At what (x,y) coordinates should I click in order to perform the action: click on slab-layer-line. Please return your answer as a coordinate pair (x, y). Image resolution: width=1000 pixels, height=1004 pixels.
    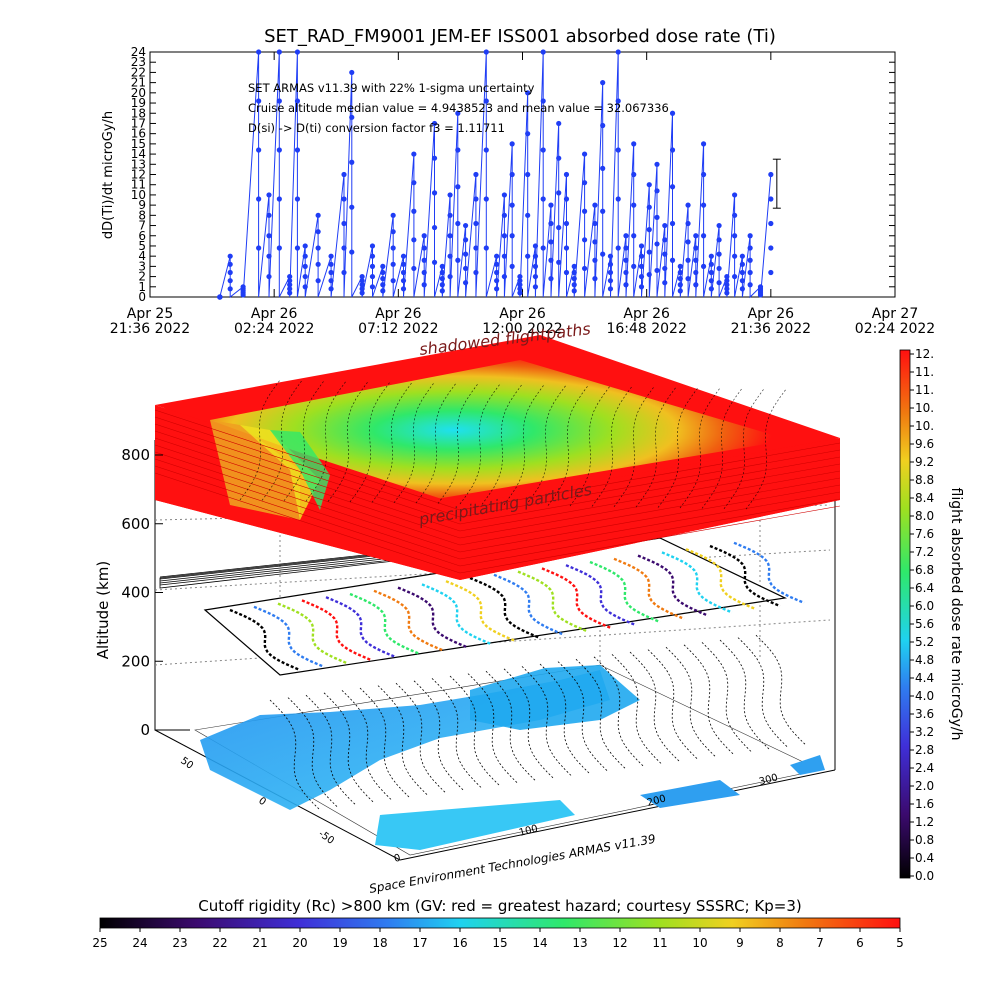
    Looking at the image, I should click on (497, 488).